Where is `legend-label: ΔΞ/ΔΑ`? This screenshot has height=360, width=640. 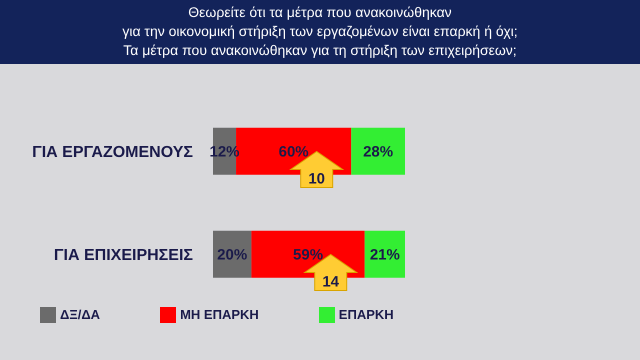
legend-label: ΔΞ/ΔΑ is located at coordinates (80, 314).